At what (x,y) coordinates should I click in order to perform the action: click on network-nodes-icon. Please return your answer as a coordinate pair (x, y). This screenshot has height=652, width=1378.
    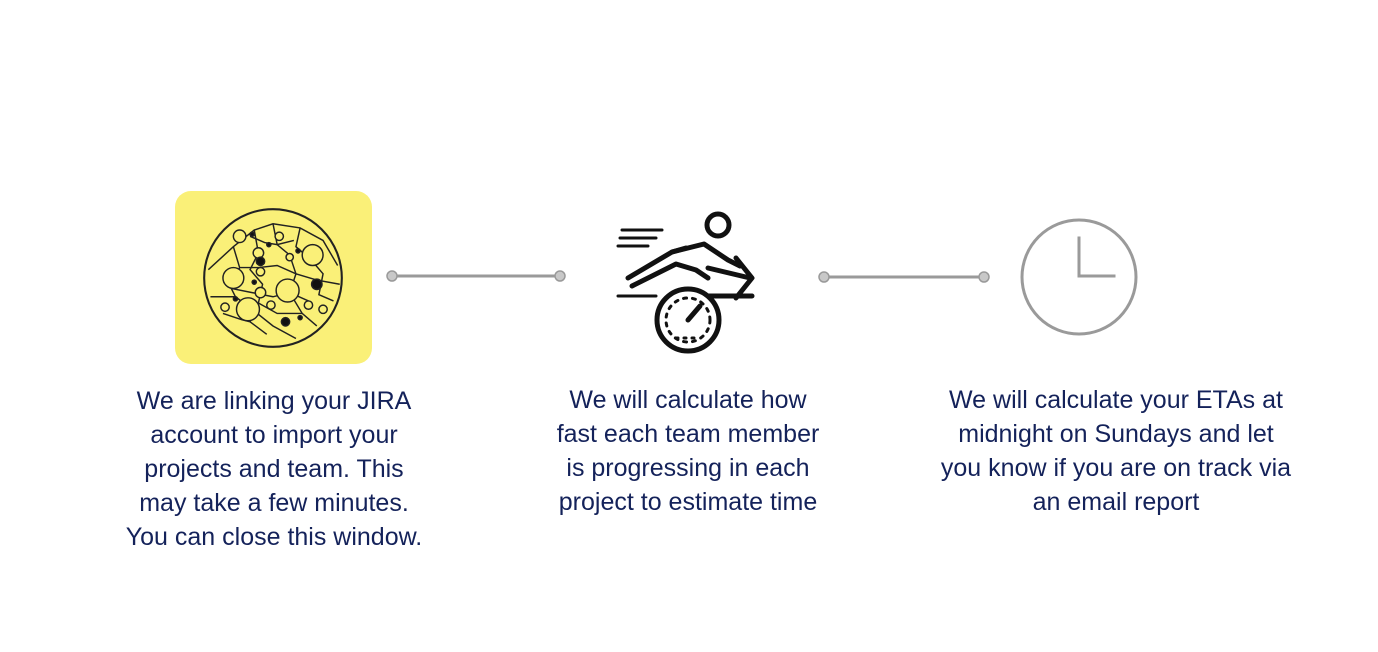
    Looking at the image, I should click on (273, 278).